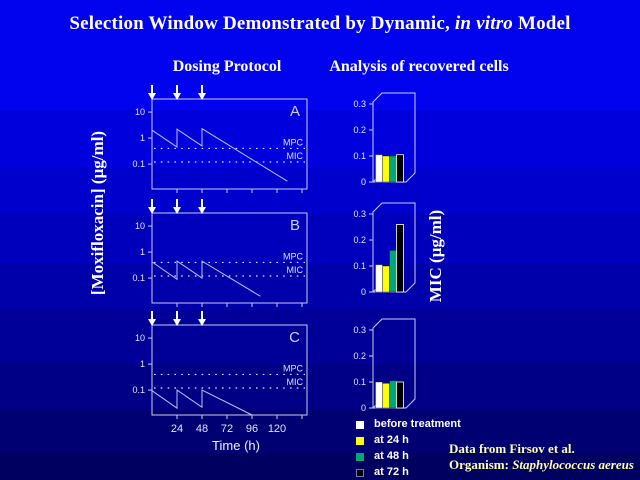 This screenshot has height=480, width=640. What do you see at coordinates (294, 337) in the screenshot?
I see `panel-letter: C` at bounding box center [294, 337].